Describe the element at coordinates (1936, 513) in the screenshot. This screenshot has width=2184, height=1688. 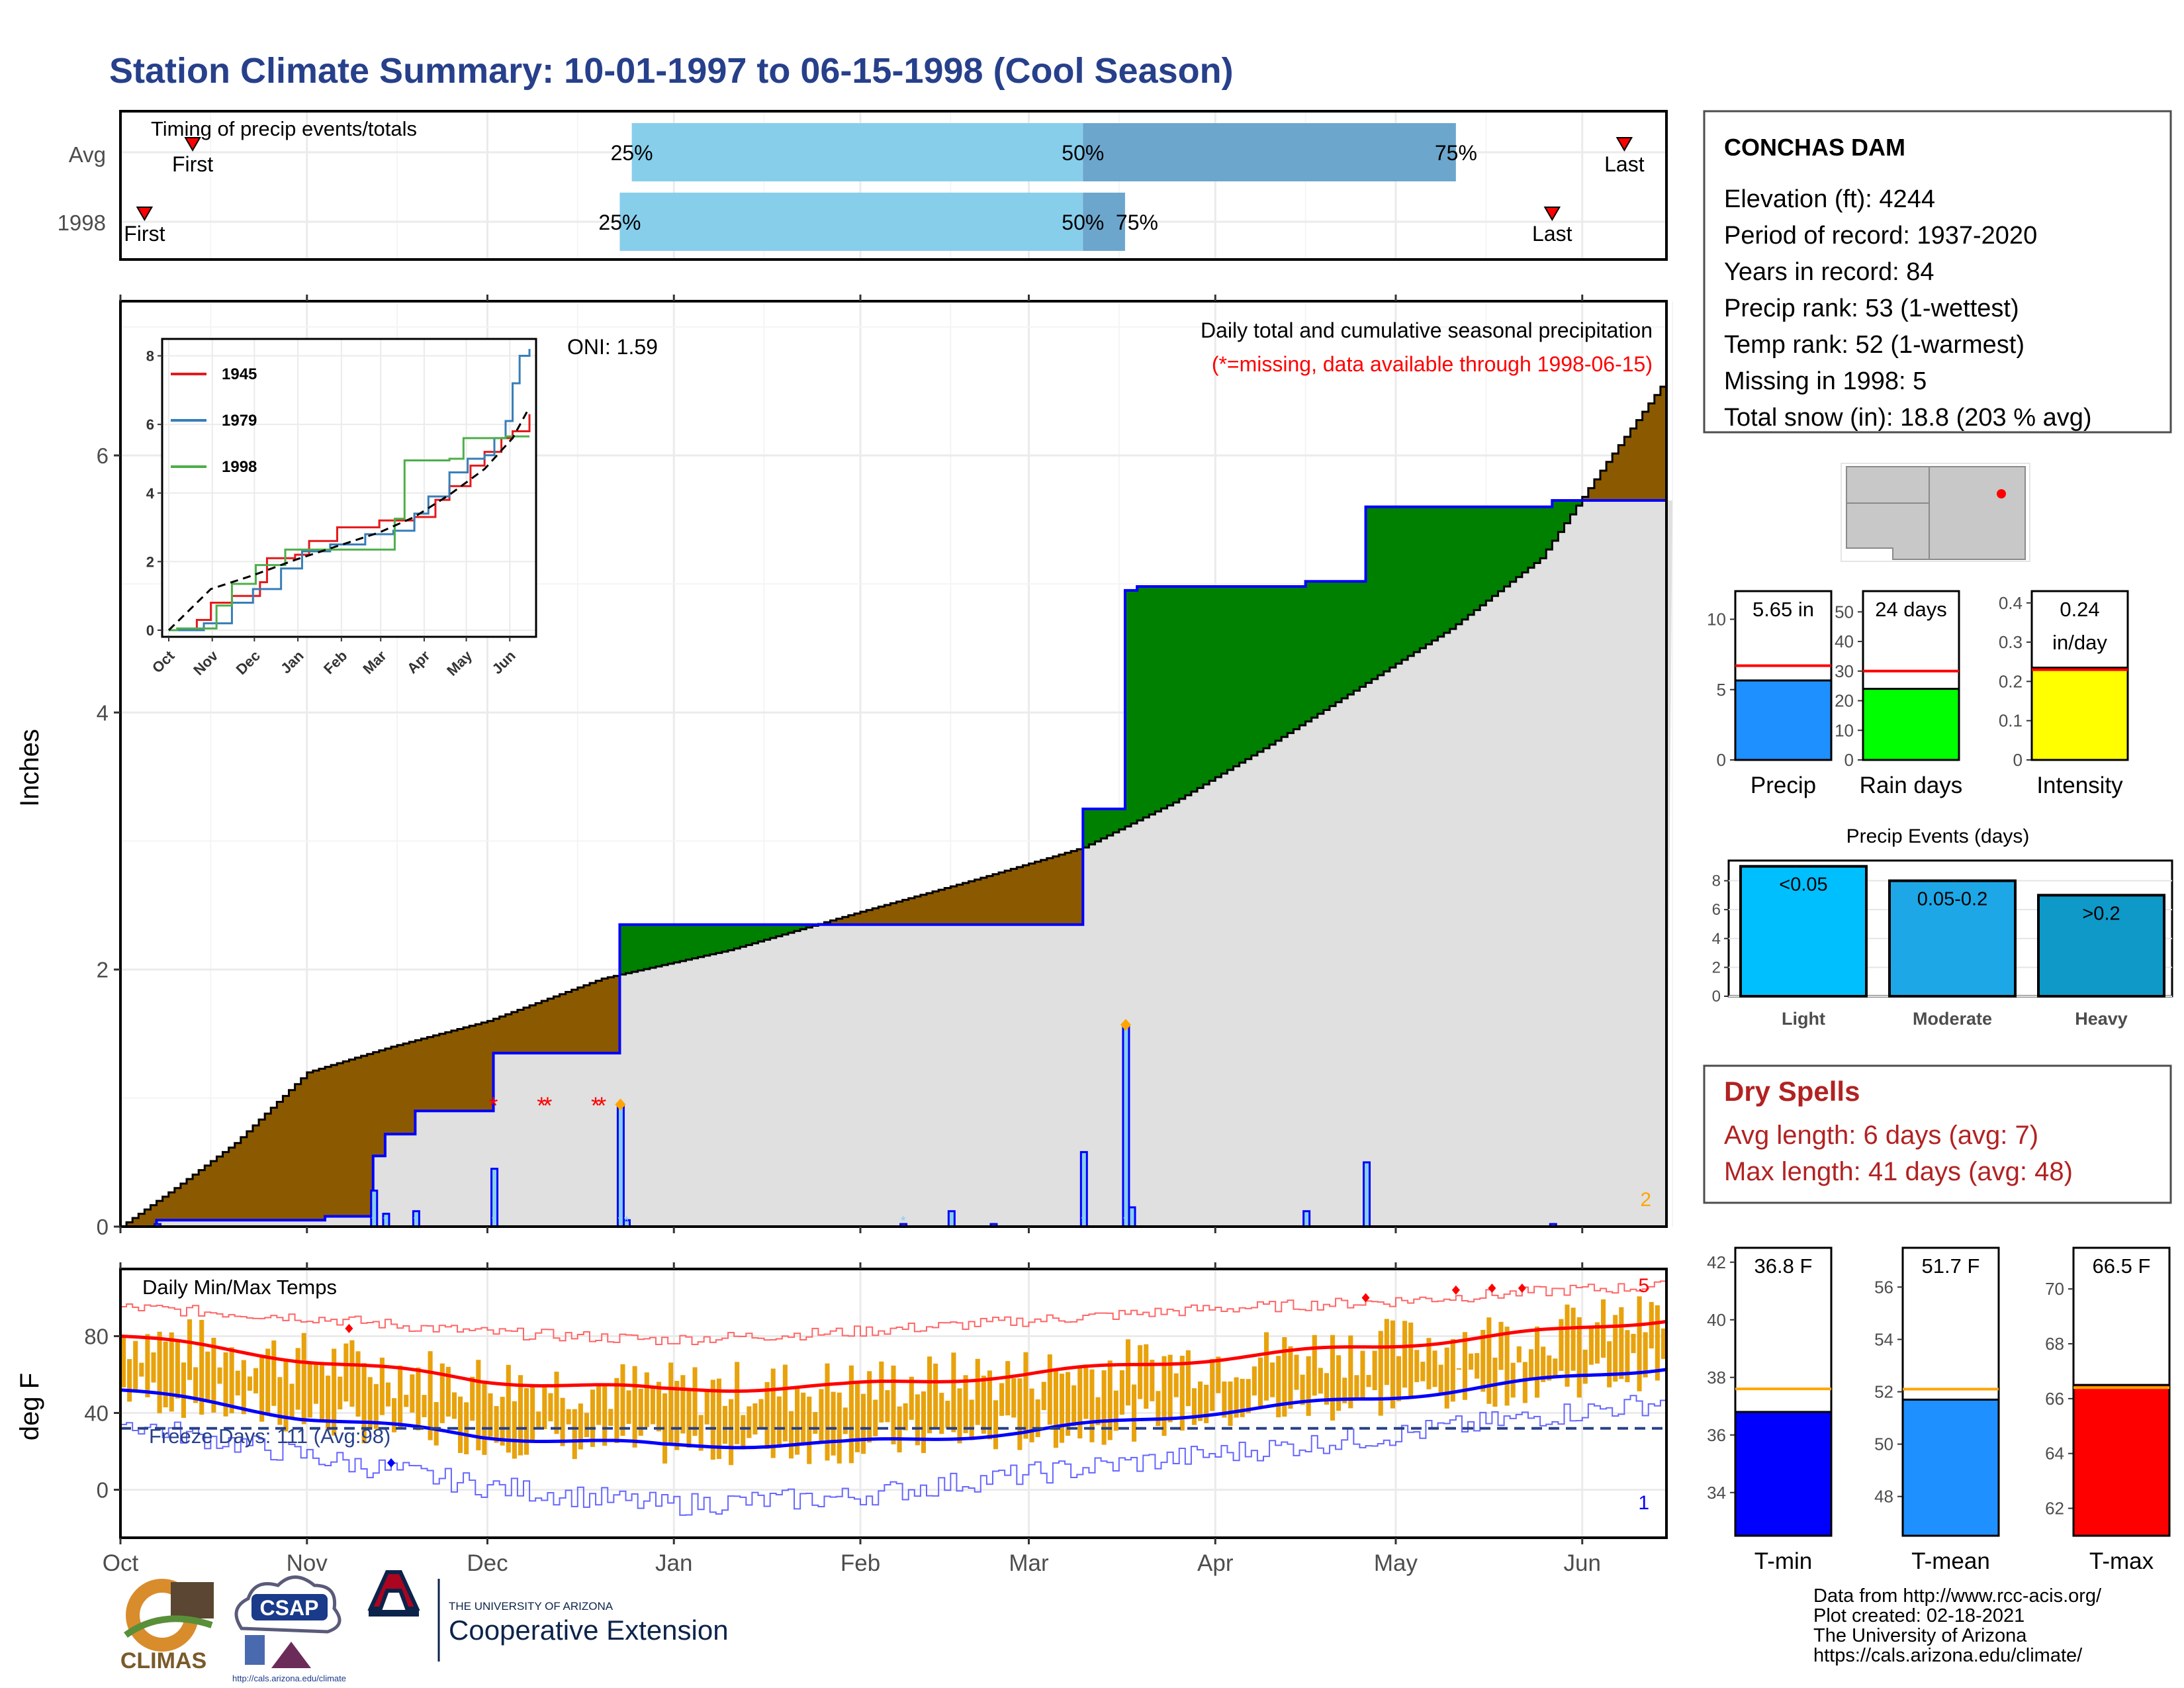
I see `map-states-icon` at that location.